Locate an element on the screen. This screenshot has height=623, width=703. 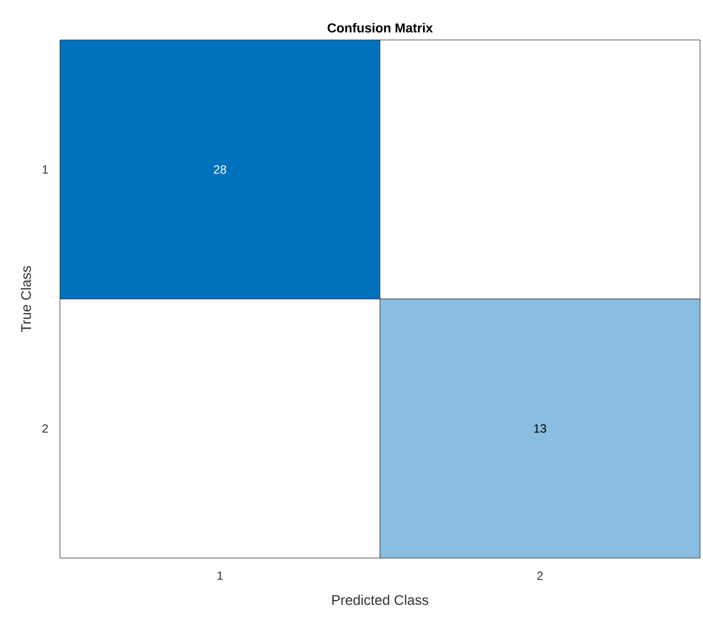
data-label: 13 is located at coordinates (540, 428).